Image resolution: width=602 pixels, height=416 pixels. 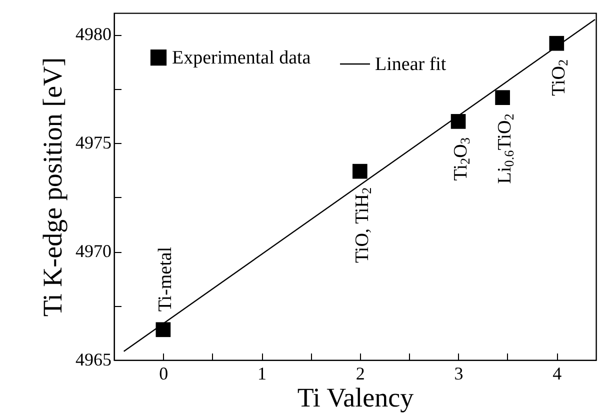 I want to click on y-tick-label: 4970, so click(x=94, y=251).